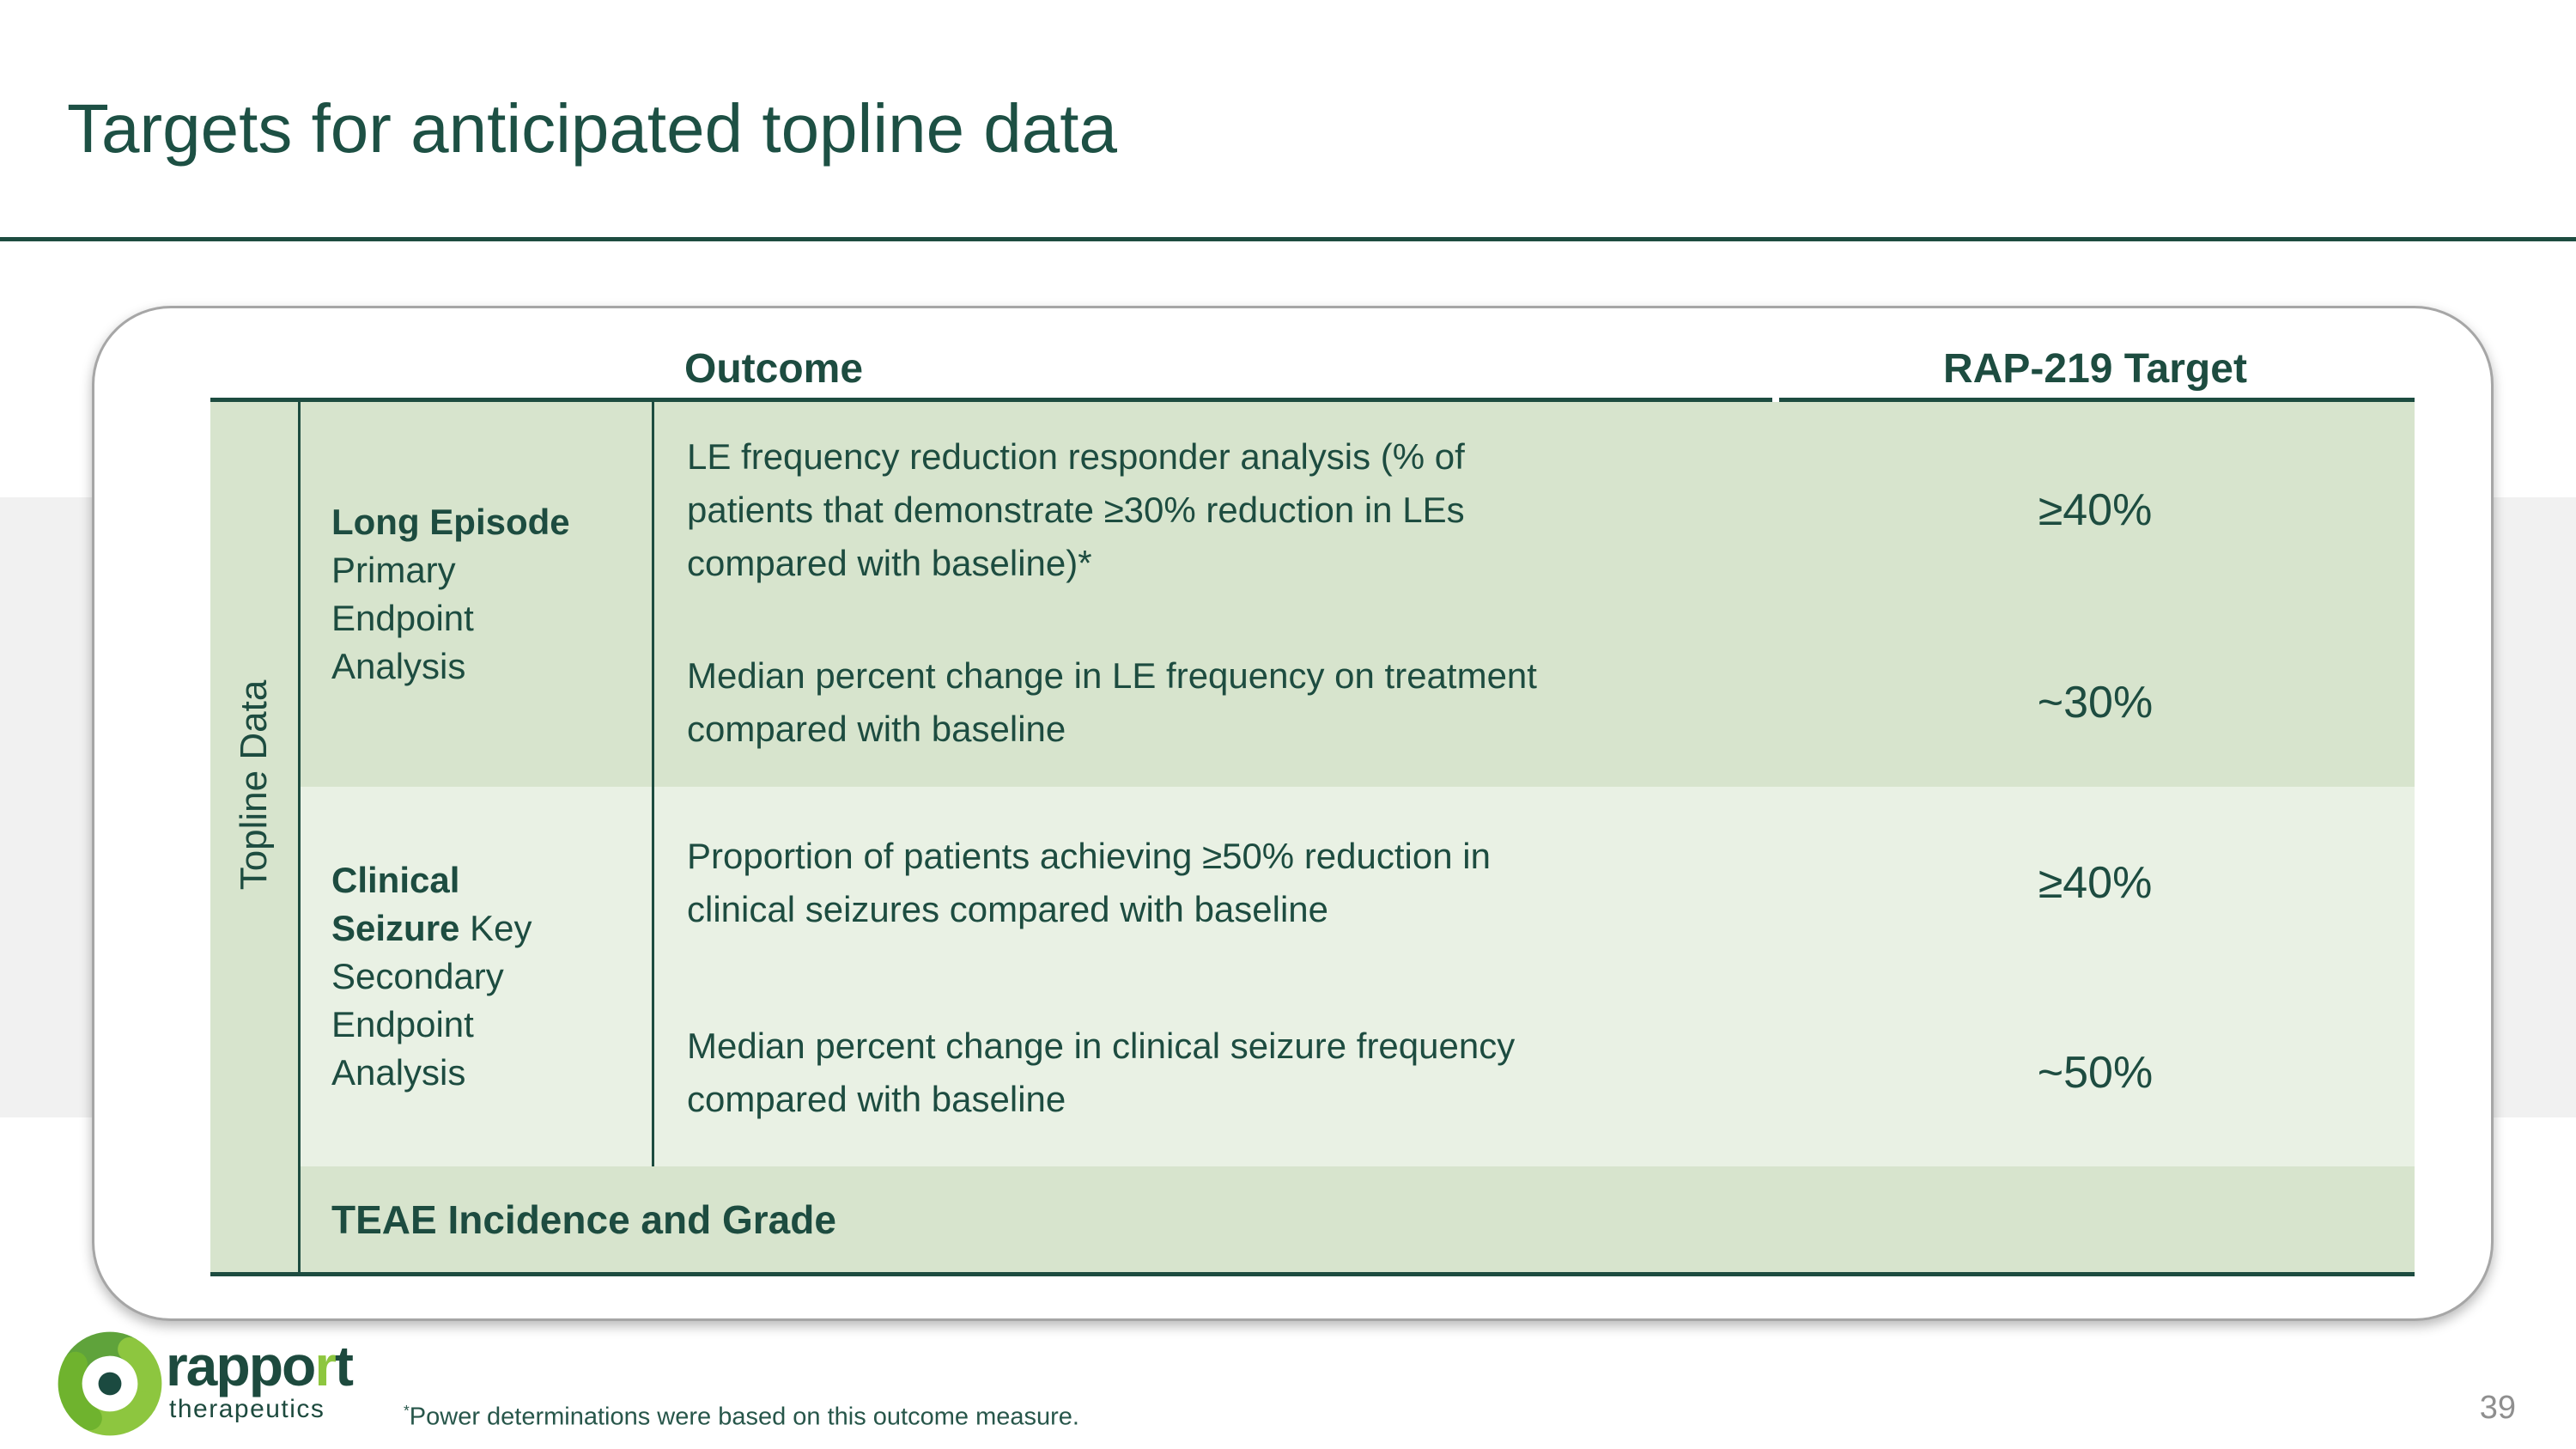  What do you see at coordinates (2095, 510) in the screenshot?
I see `target-value-le-responder: ≥40%` at bounding box center [2095, 510].